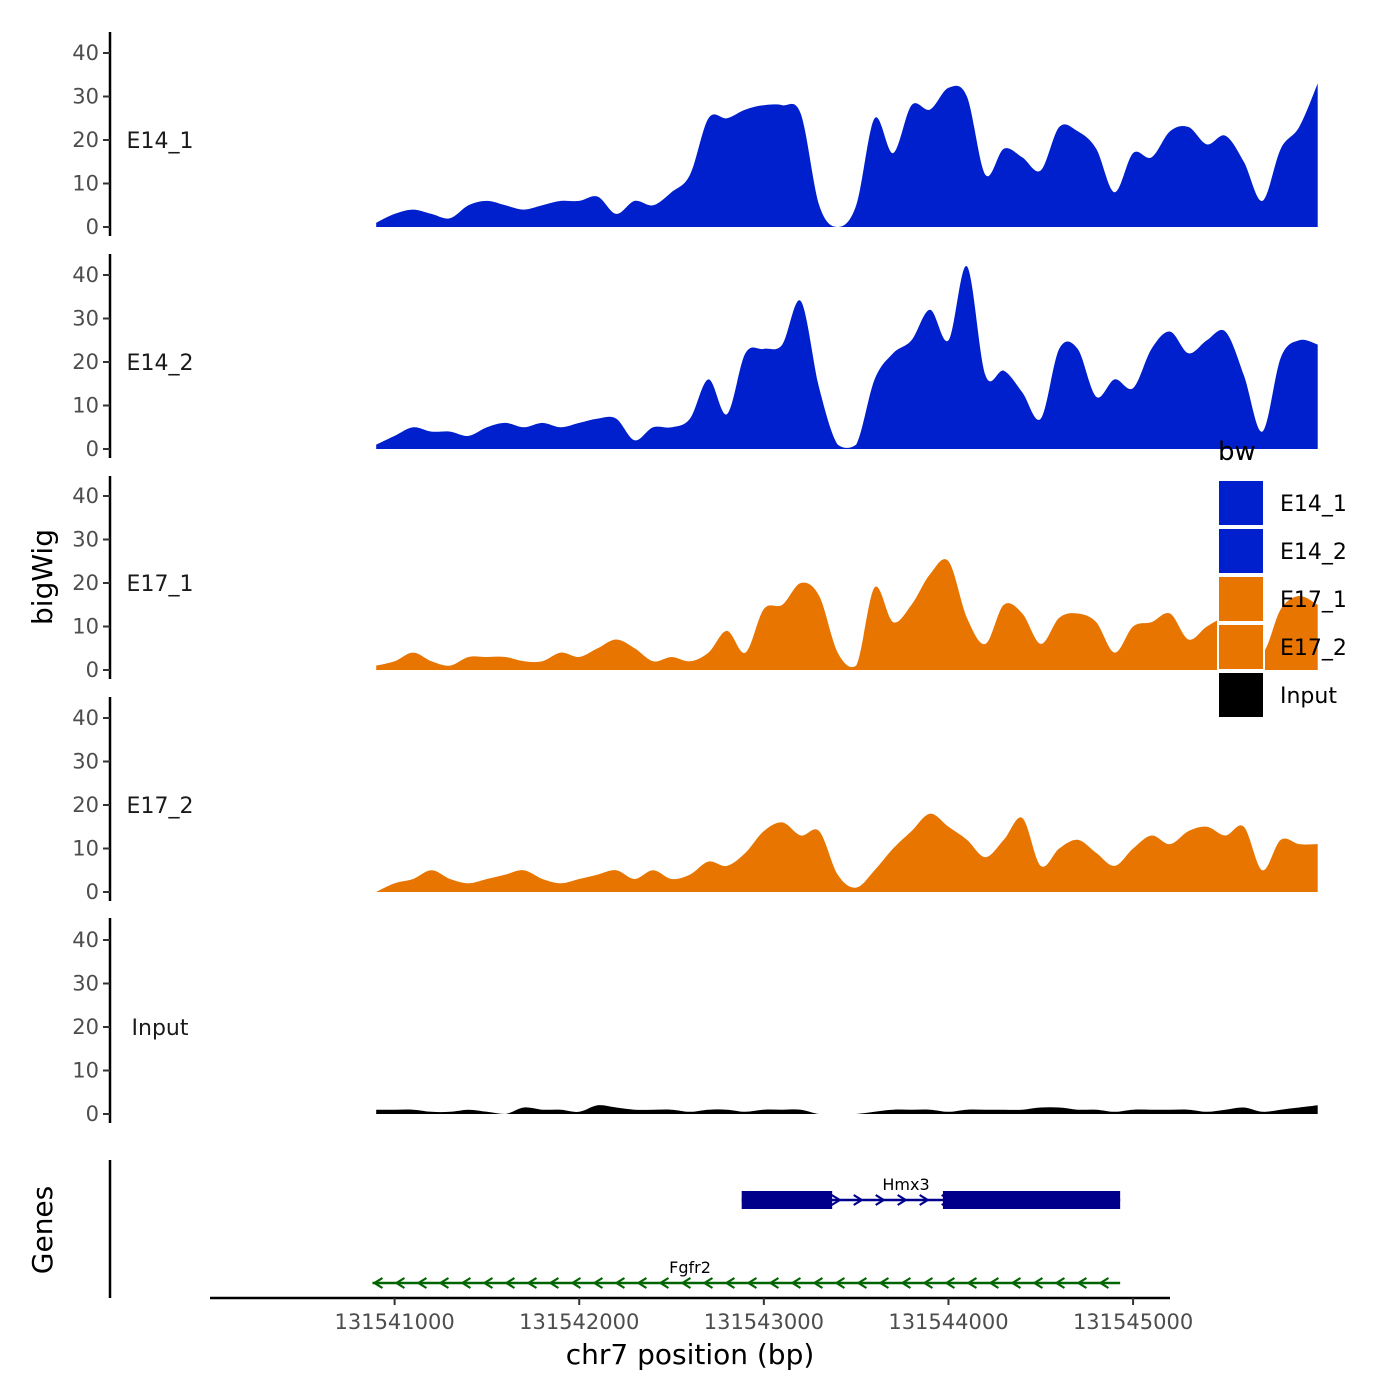 The width and height of the screenshot is (1400, 1400). I want to click on x-tick-label: 131543000, so click(764, 1322).